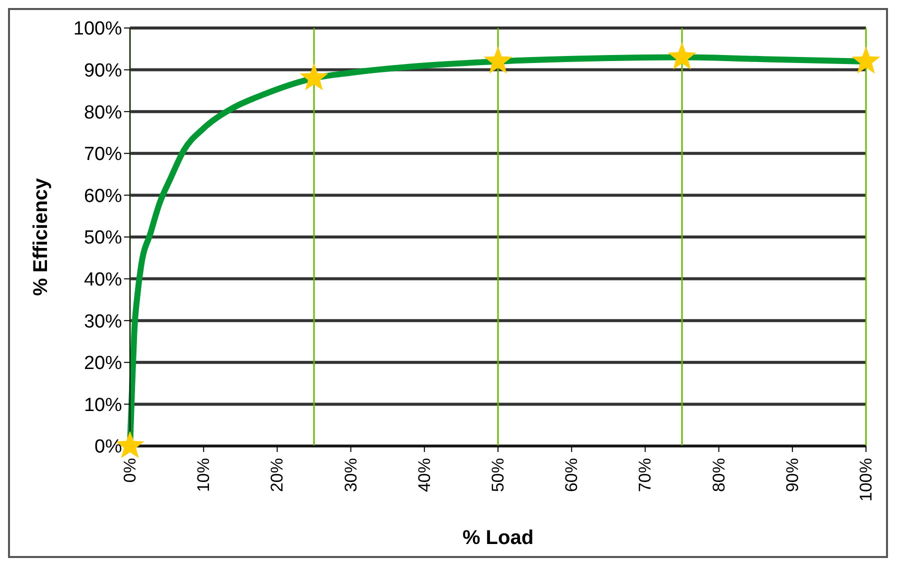  What do you see at coordinates (103, 113) in the screenshot?
I see `y-tick-label: 80%` at bounding box center [103, 113].